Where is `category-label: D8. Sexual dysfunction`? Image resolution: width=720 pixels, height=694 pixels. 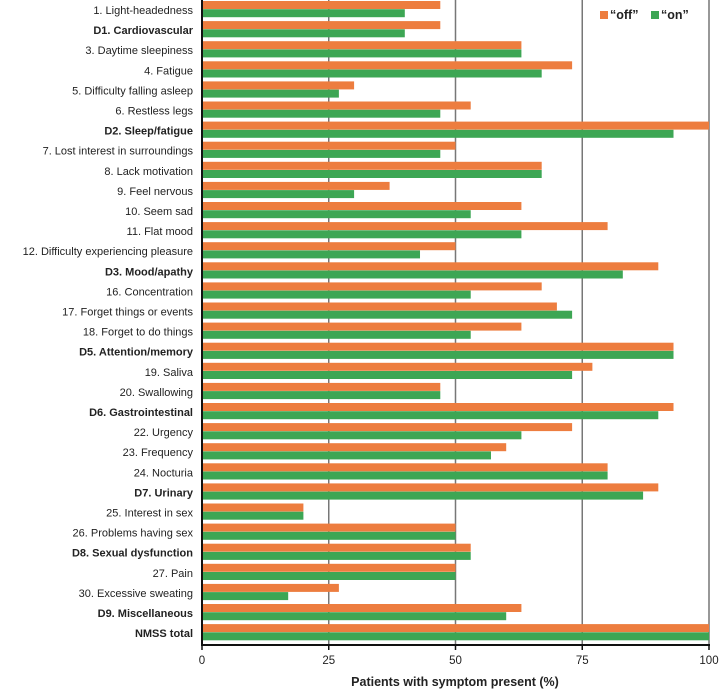
category-label: D8. Sexual dysfunction is located at coordinates (132, 554).